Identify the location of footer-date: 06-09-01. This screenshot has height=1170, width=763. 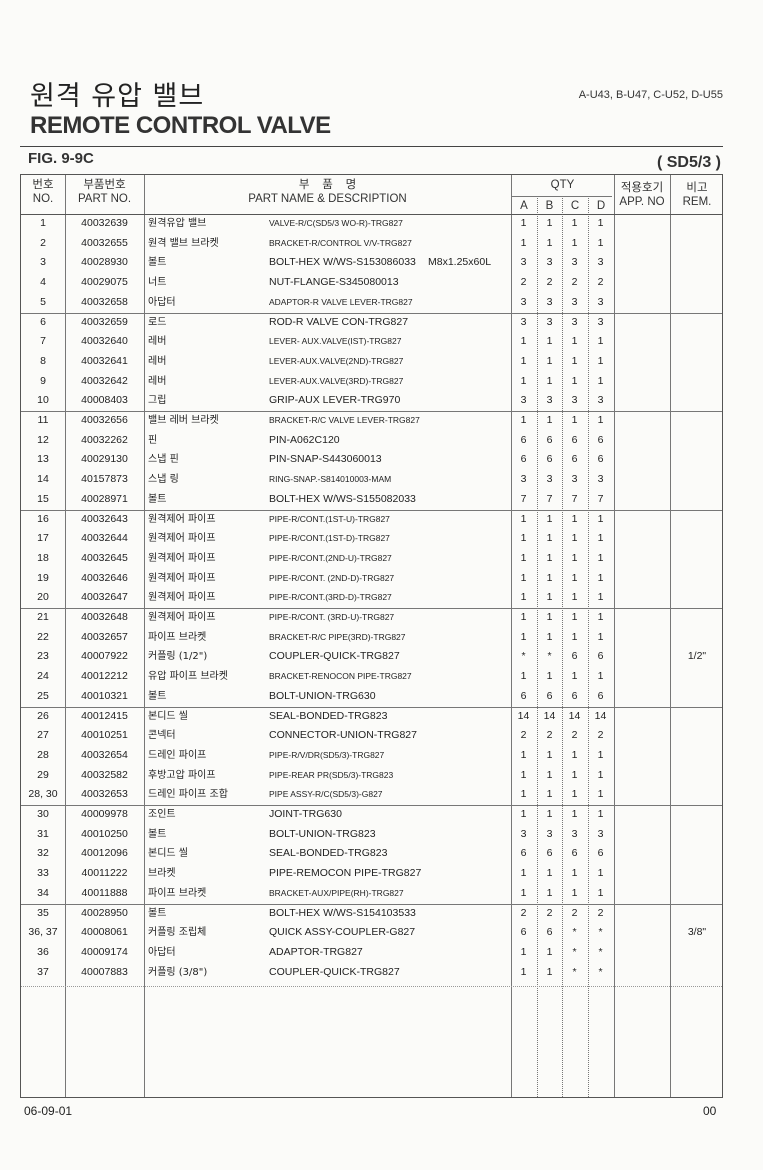
(48, 1111).